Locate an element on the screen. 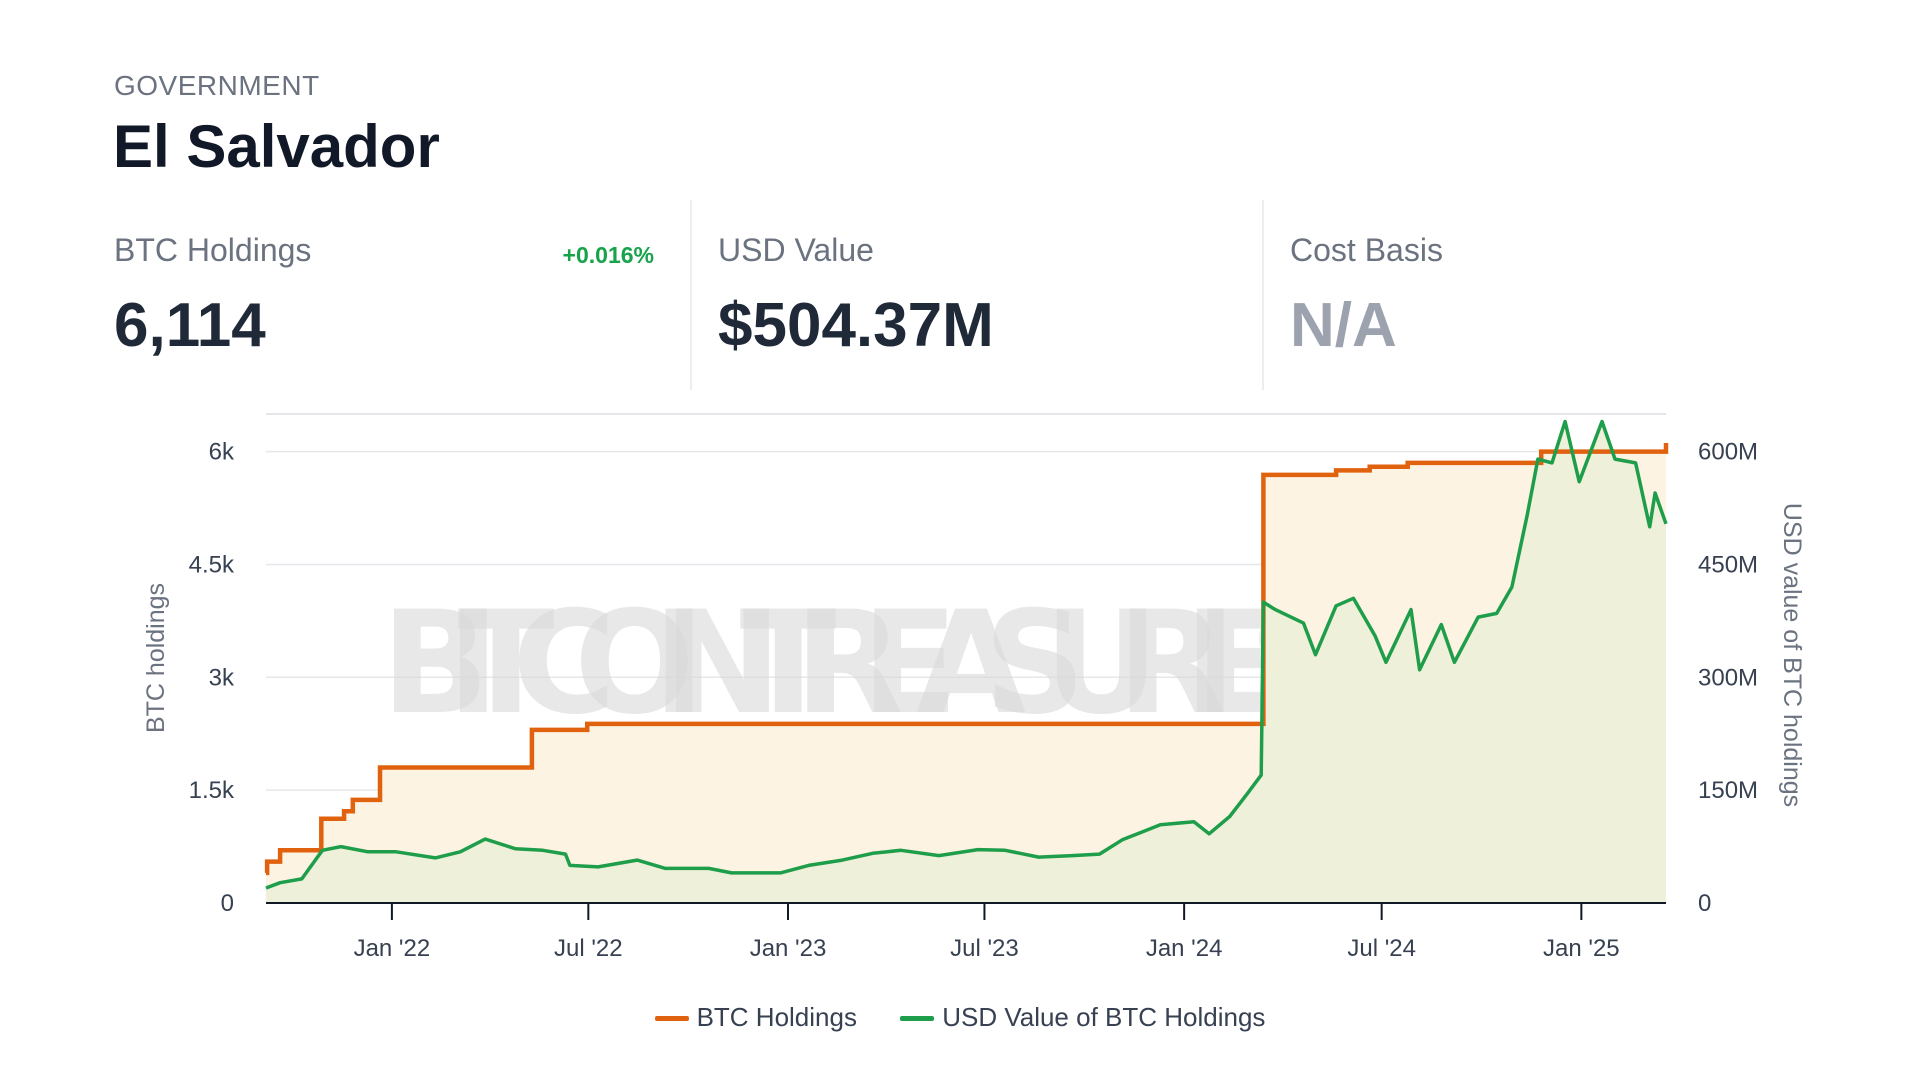 This screenshot has width=1920, height=1080. x-tick-label: Jan '22 is located at coordinates (392, 948).